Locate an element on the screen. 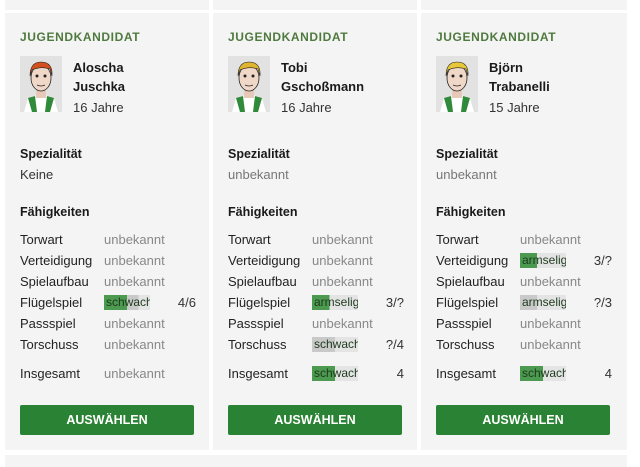 The height and width of the screenshot is (467, 640). skill-row: Torschuss schwach ?/4 is located at coordinates (316, 346).